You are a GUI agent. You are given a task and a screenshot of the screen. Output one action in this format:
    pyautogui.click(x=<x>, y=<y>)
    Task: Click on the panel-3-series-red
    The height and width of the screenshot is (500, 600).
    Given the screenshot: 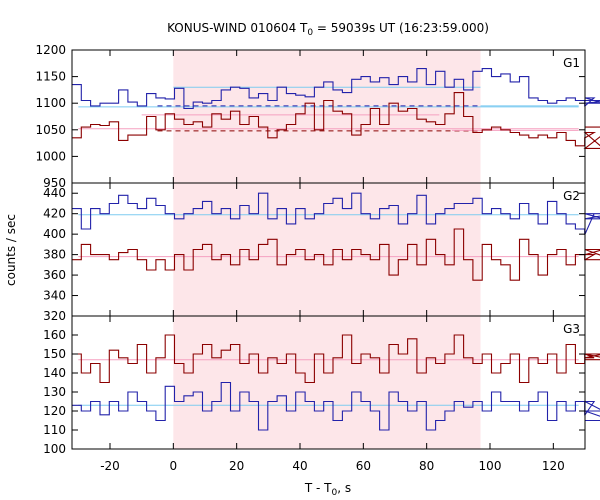 What is the action you would take?
    pyautogui.click(x=336, y=359)
    